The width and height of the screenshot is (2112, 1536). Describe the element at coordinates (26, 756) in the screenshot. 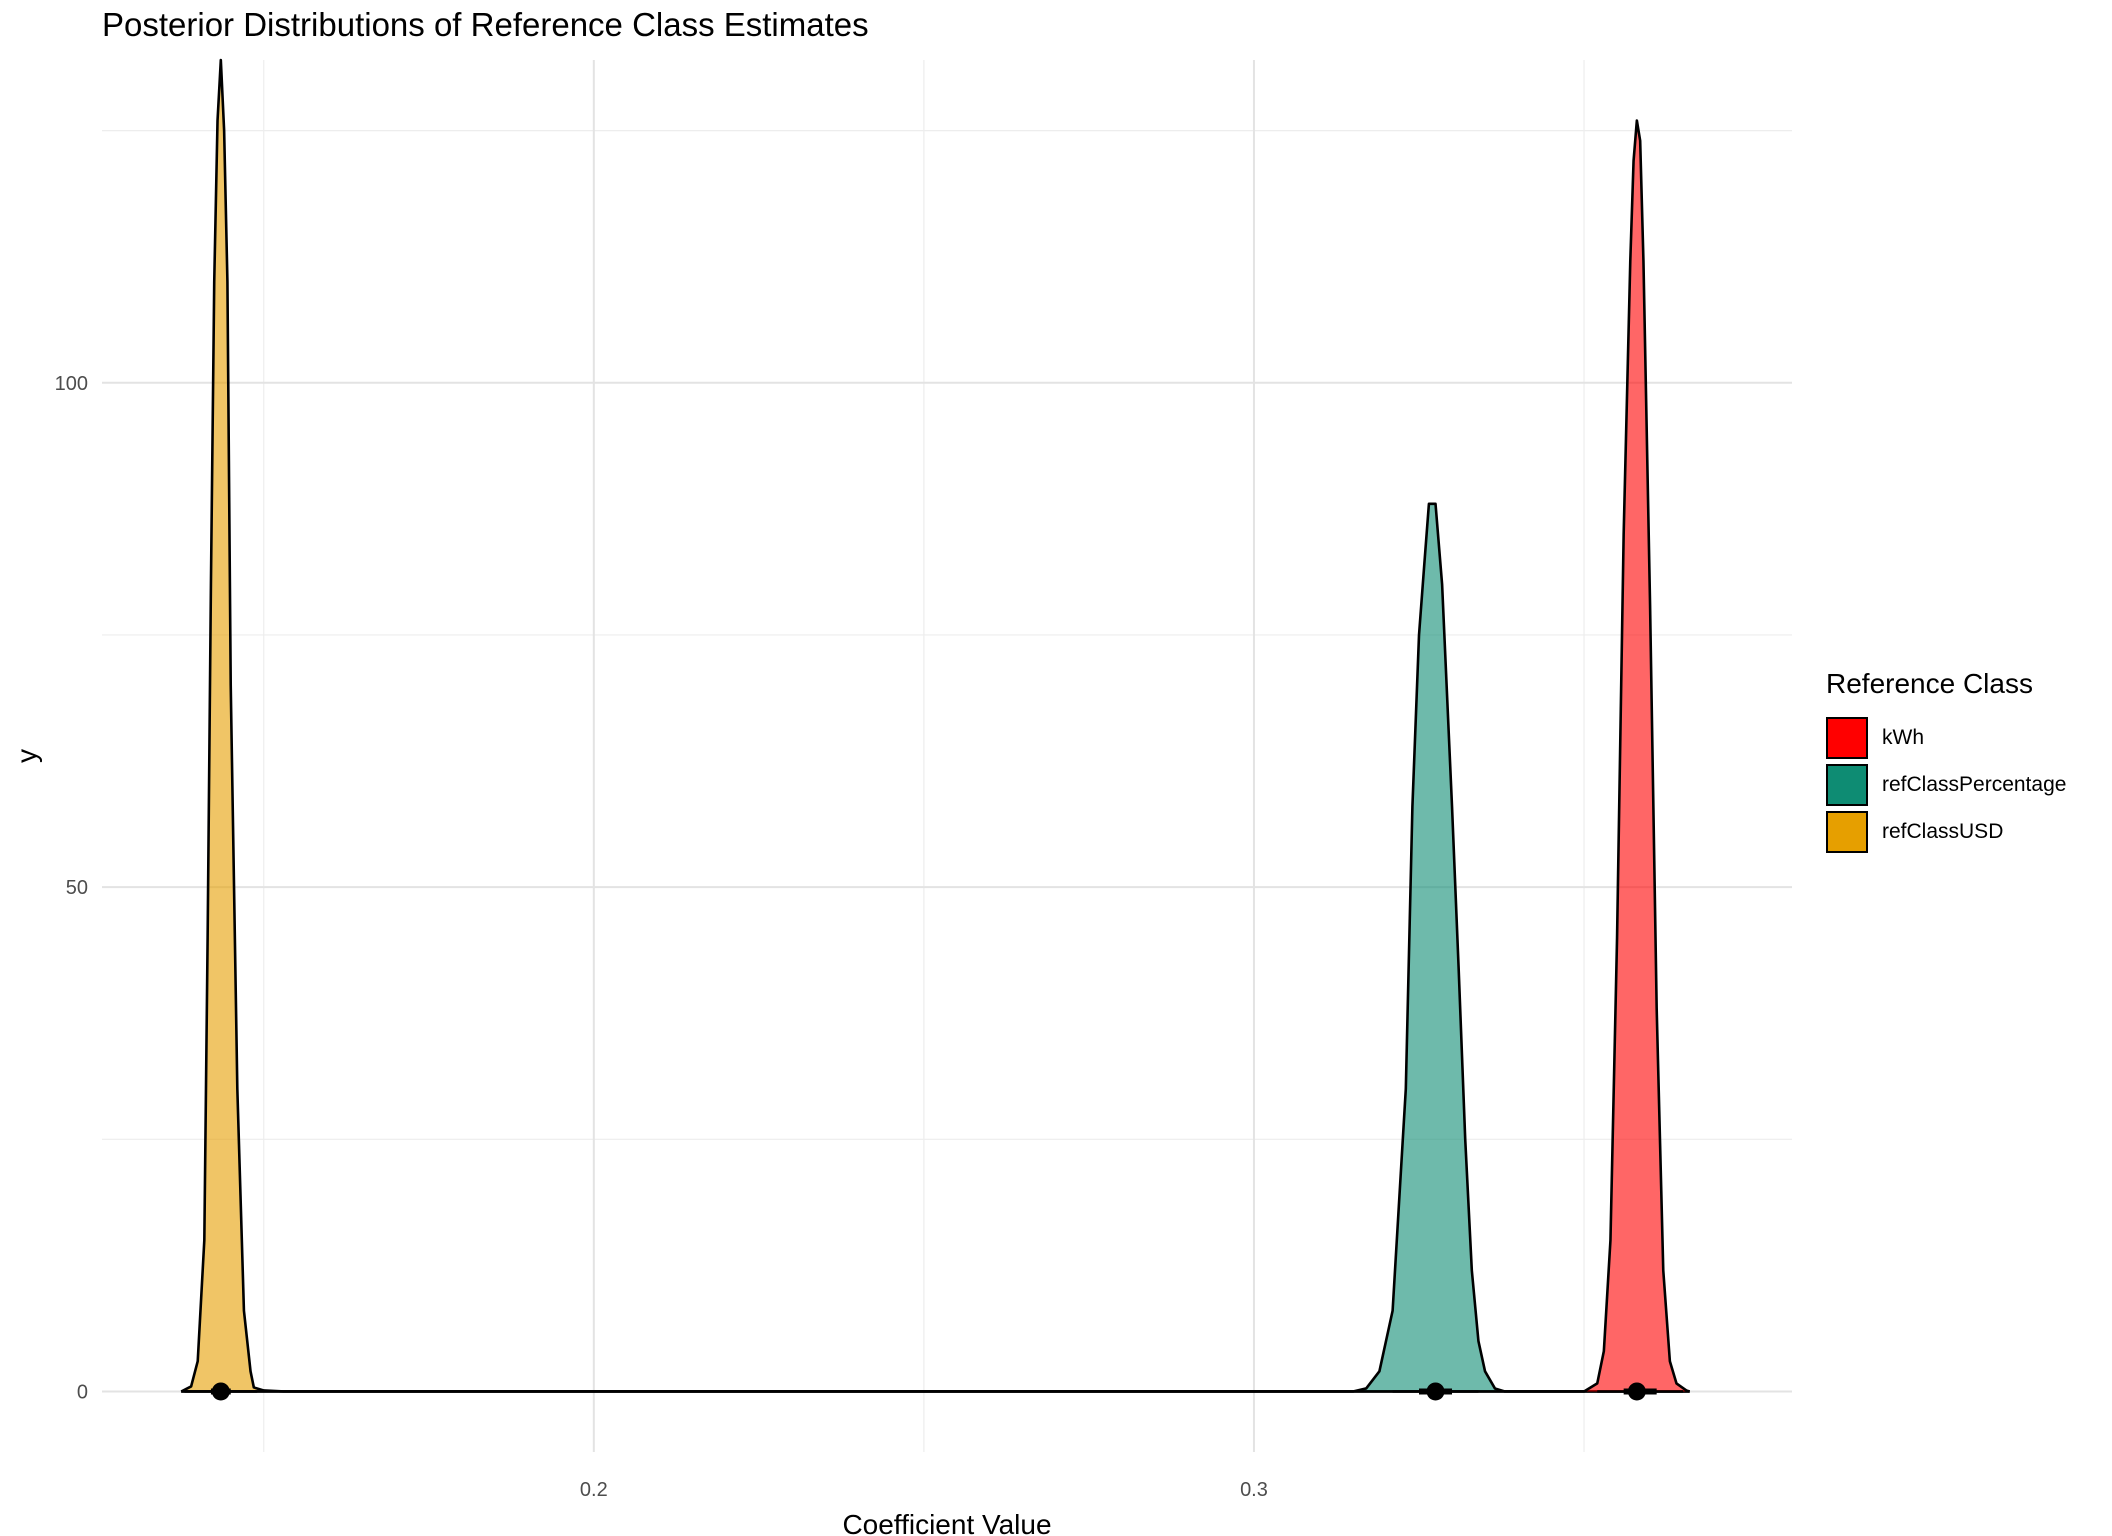

I see `y-axis-label: y` at that location.